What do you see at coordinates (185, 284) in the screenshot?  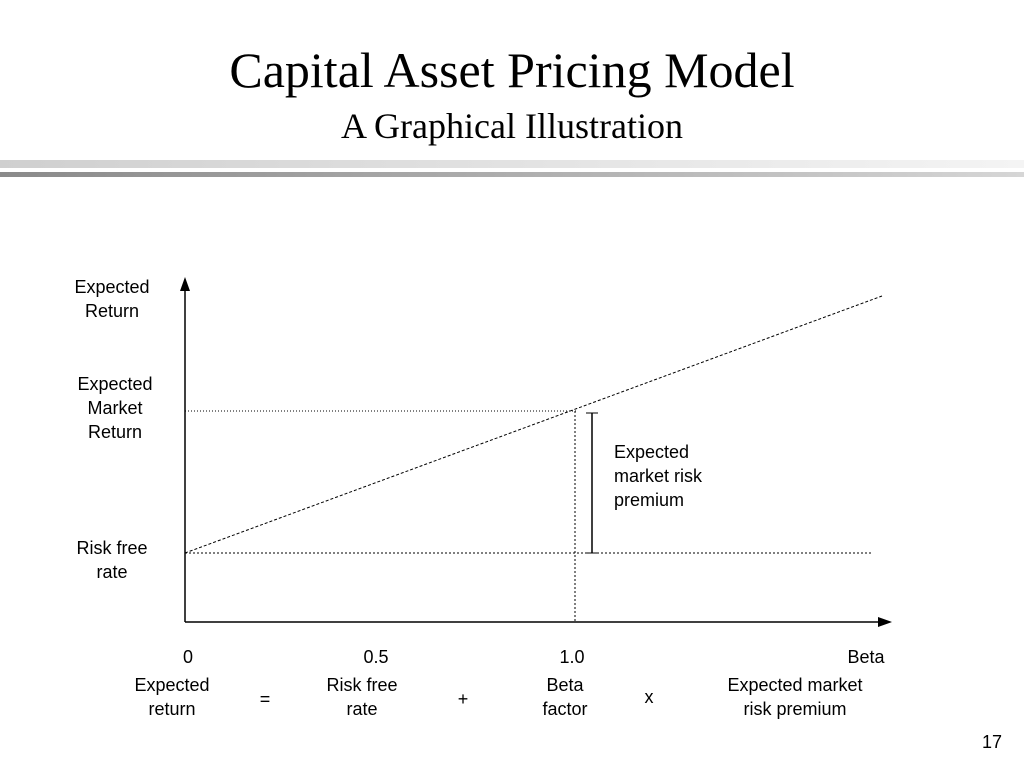 I see `y-axis-arrow` at bounding box center [185, 284].